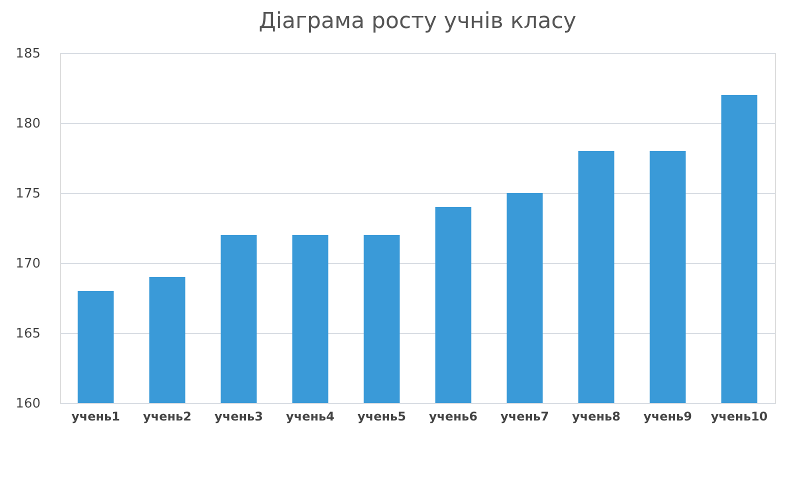  What do you see at coordinates (417, 21) in the screenshot?
I see `chart-title: Діаграма росту учнів класу` at bounding box center [417, 21].